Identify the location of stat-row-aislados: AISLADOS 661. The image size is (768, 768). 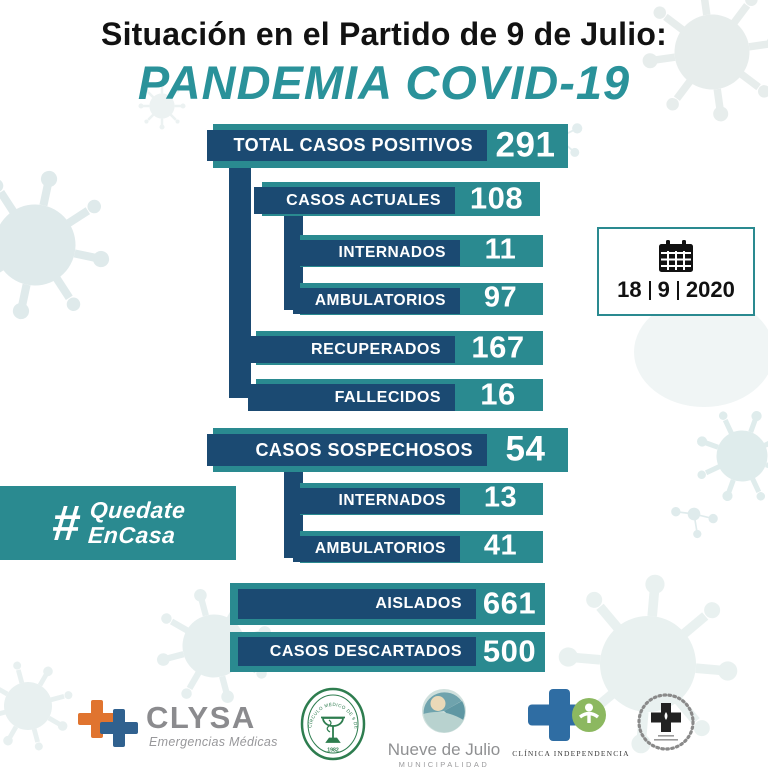
(387, 604).